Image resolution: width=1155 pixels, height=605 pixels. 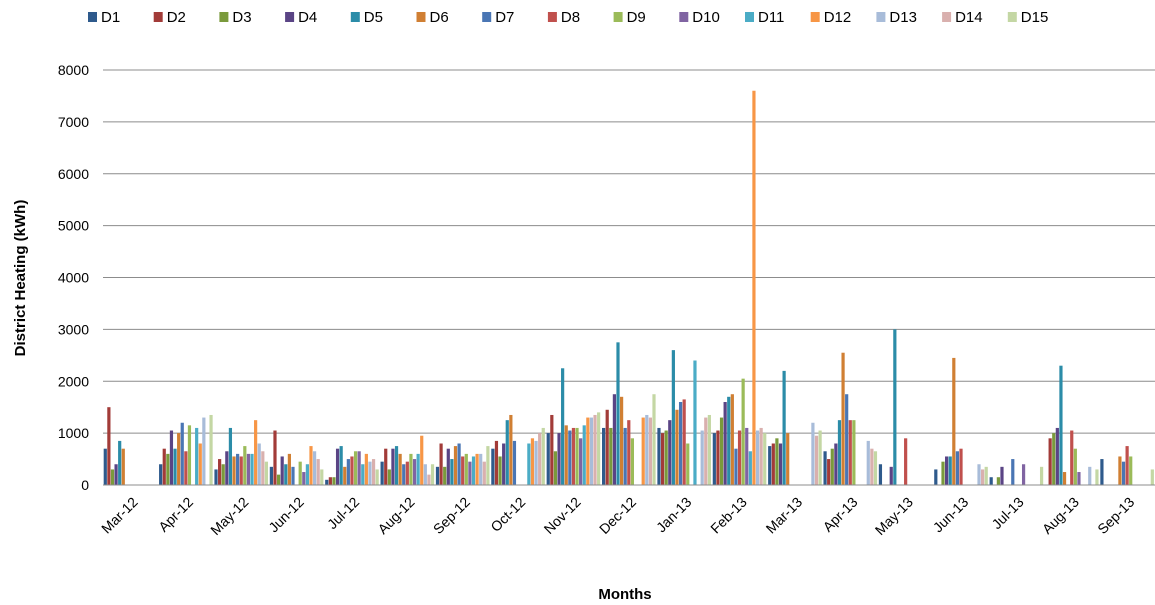 I want to click on legend-label-d7: D7, so click(x=504, y=17).